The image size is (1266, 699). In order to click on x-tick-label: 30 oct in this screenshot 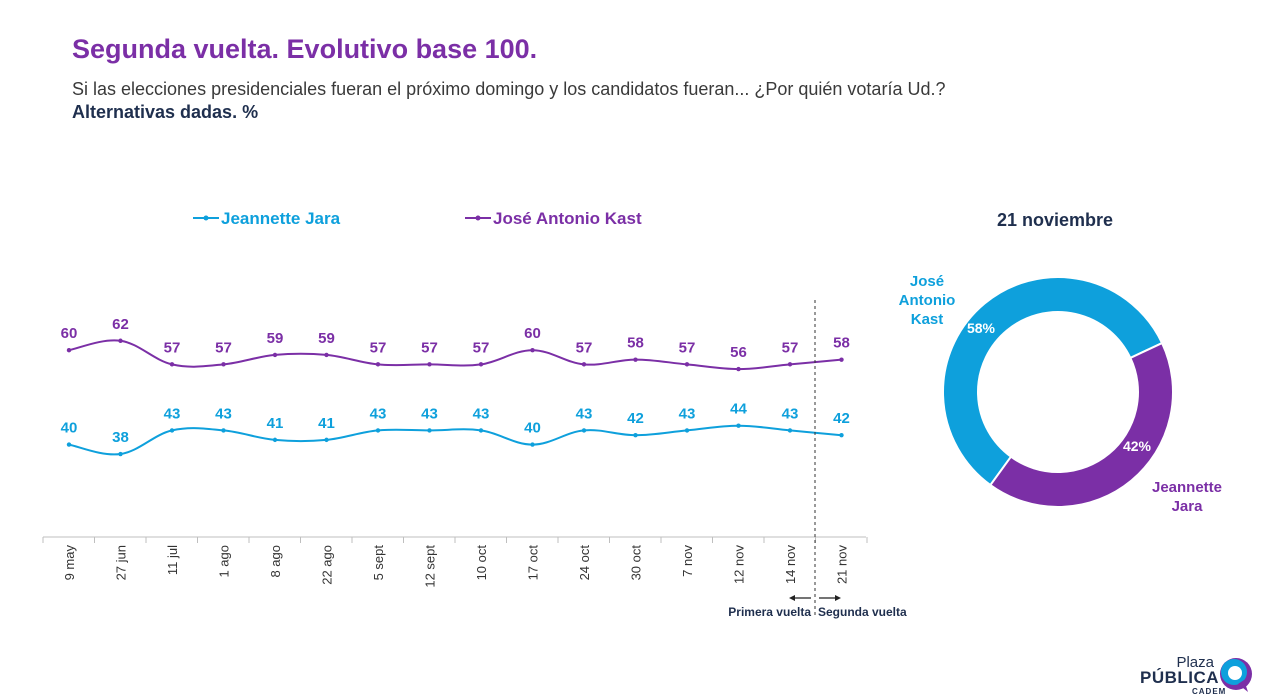, I will do `click(636, 563)`.